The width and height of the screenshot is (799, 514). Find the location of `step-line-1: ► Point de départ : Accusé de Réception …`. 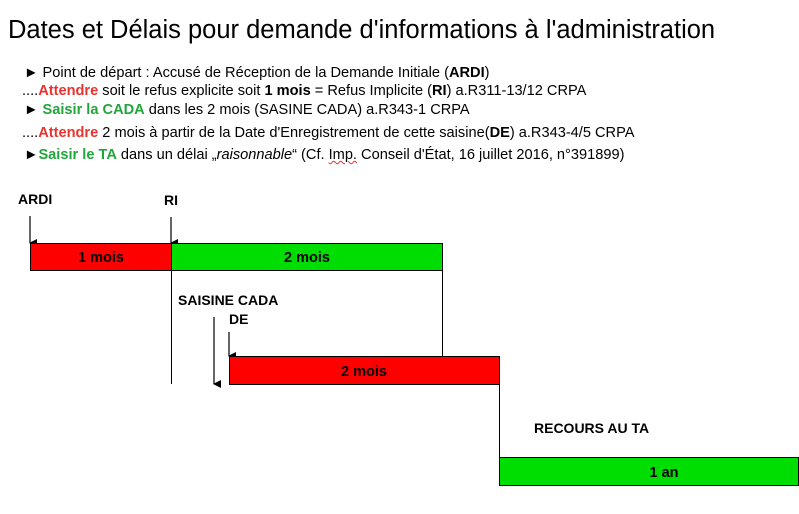

step-line-1: ► Point de départ : Accusé de Réception … is located at coordinates (257, 73).